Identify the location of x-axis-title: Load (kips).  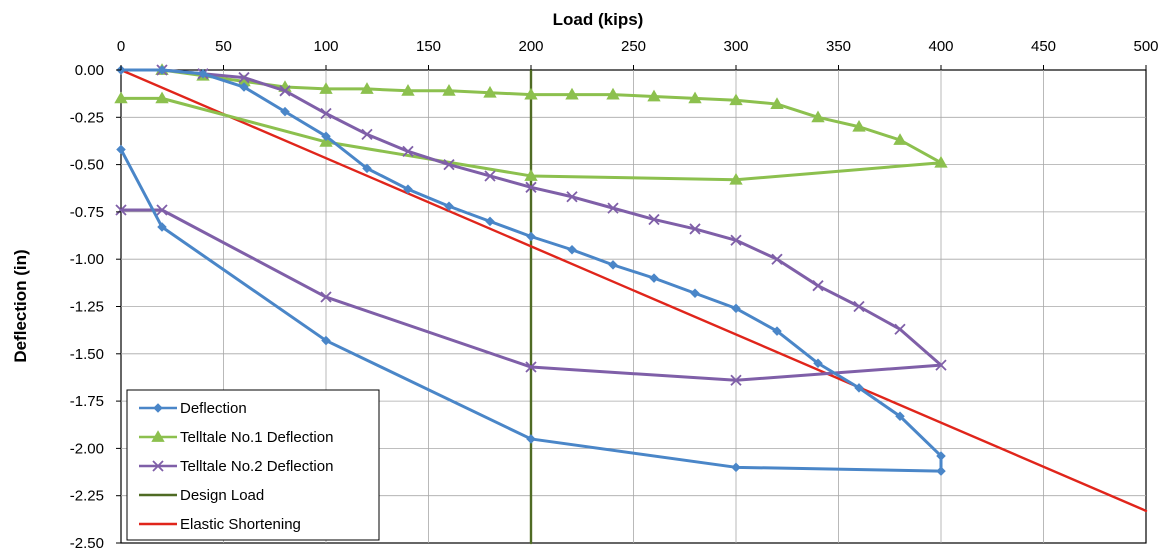
(598, 19).